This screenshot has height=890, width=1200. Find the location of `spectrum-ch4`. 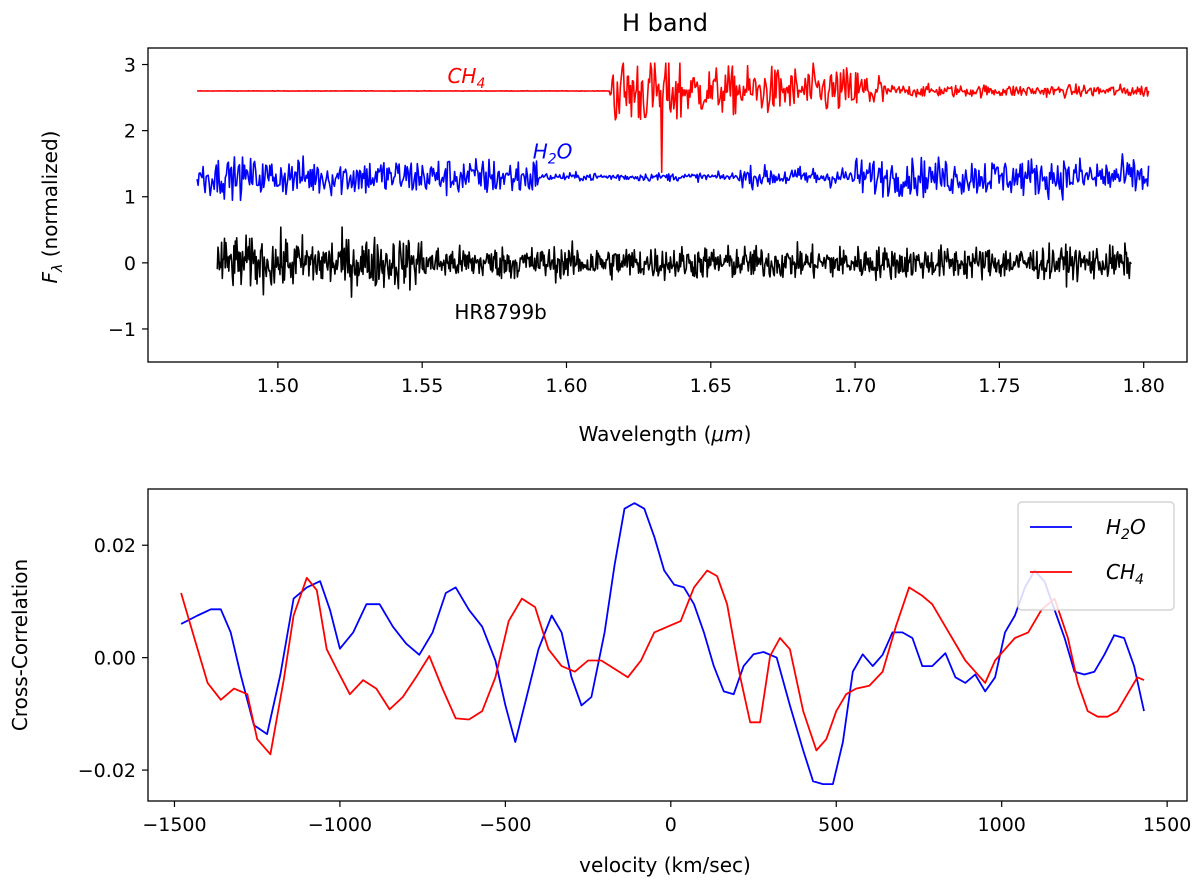

spectrum-ch4 is located at coordinates (673, 118).